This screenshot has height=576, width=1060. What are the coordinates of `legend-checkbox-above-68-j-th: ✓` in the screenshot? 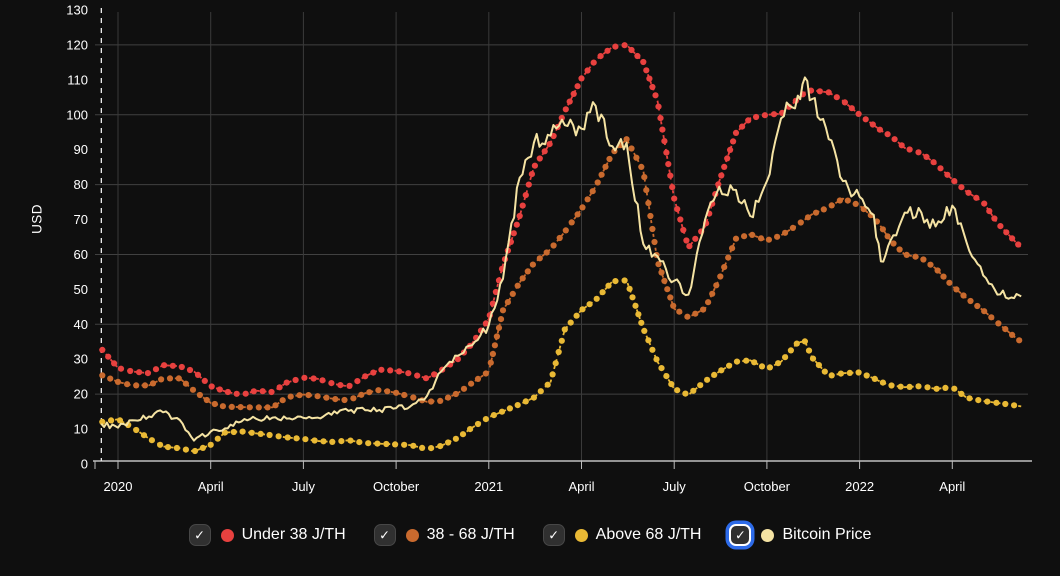 It's located at (553, 535).